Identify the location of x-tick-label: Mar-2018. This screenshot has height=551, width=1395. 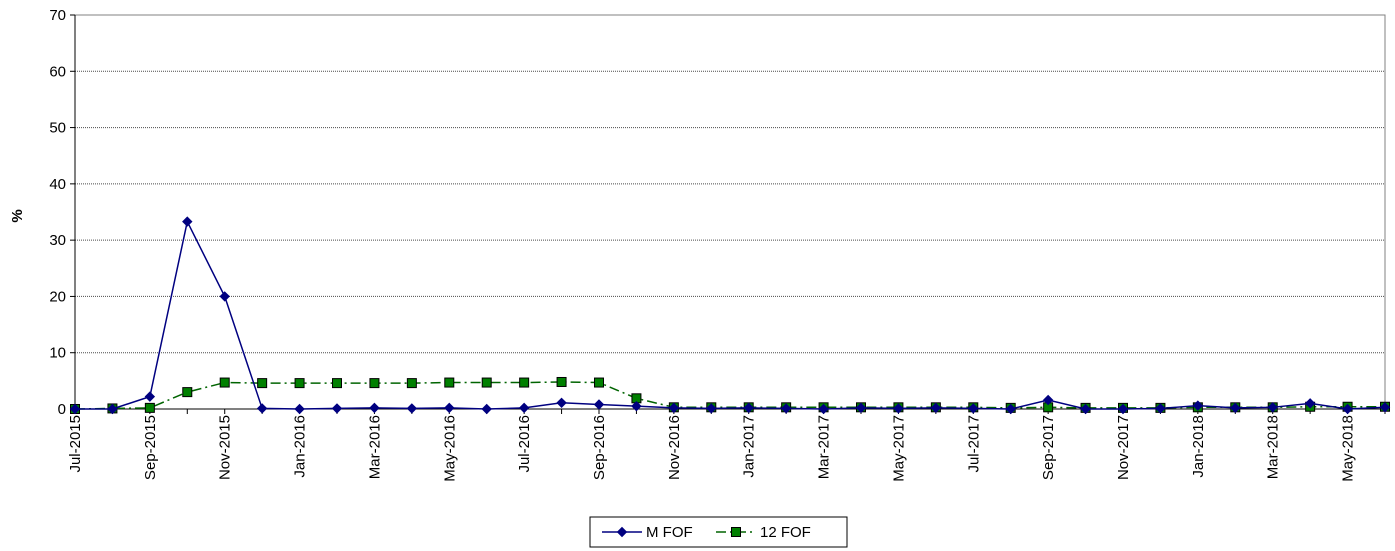
(1273, 447).